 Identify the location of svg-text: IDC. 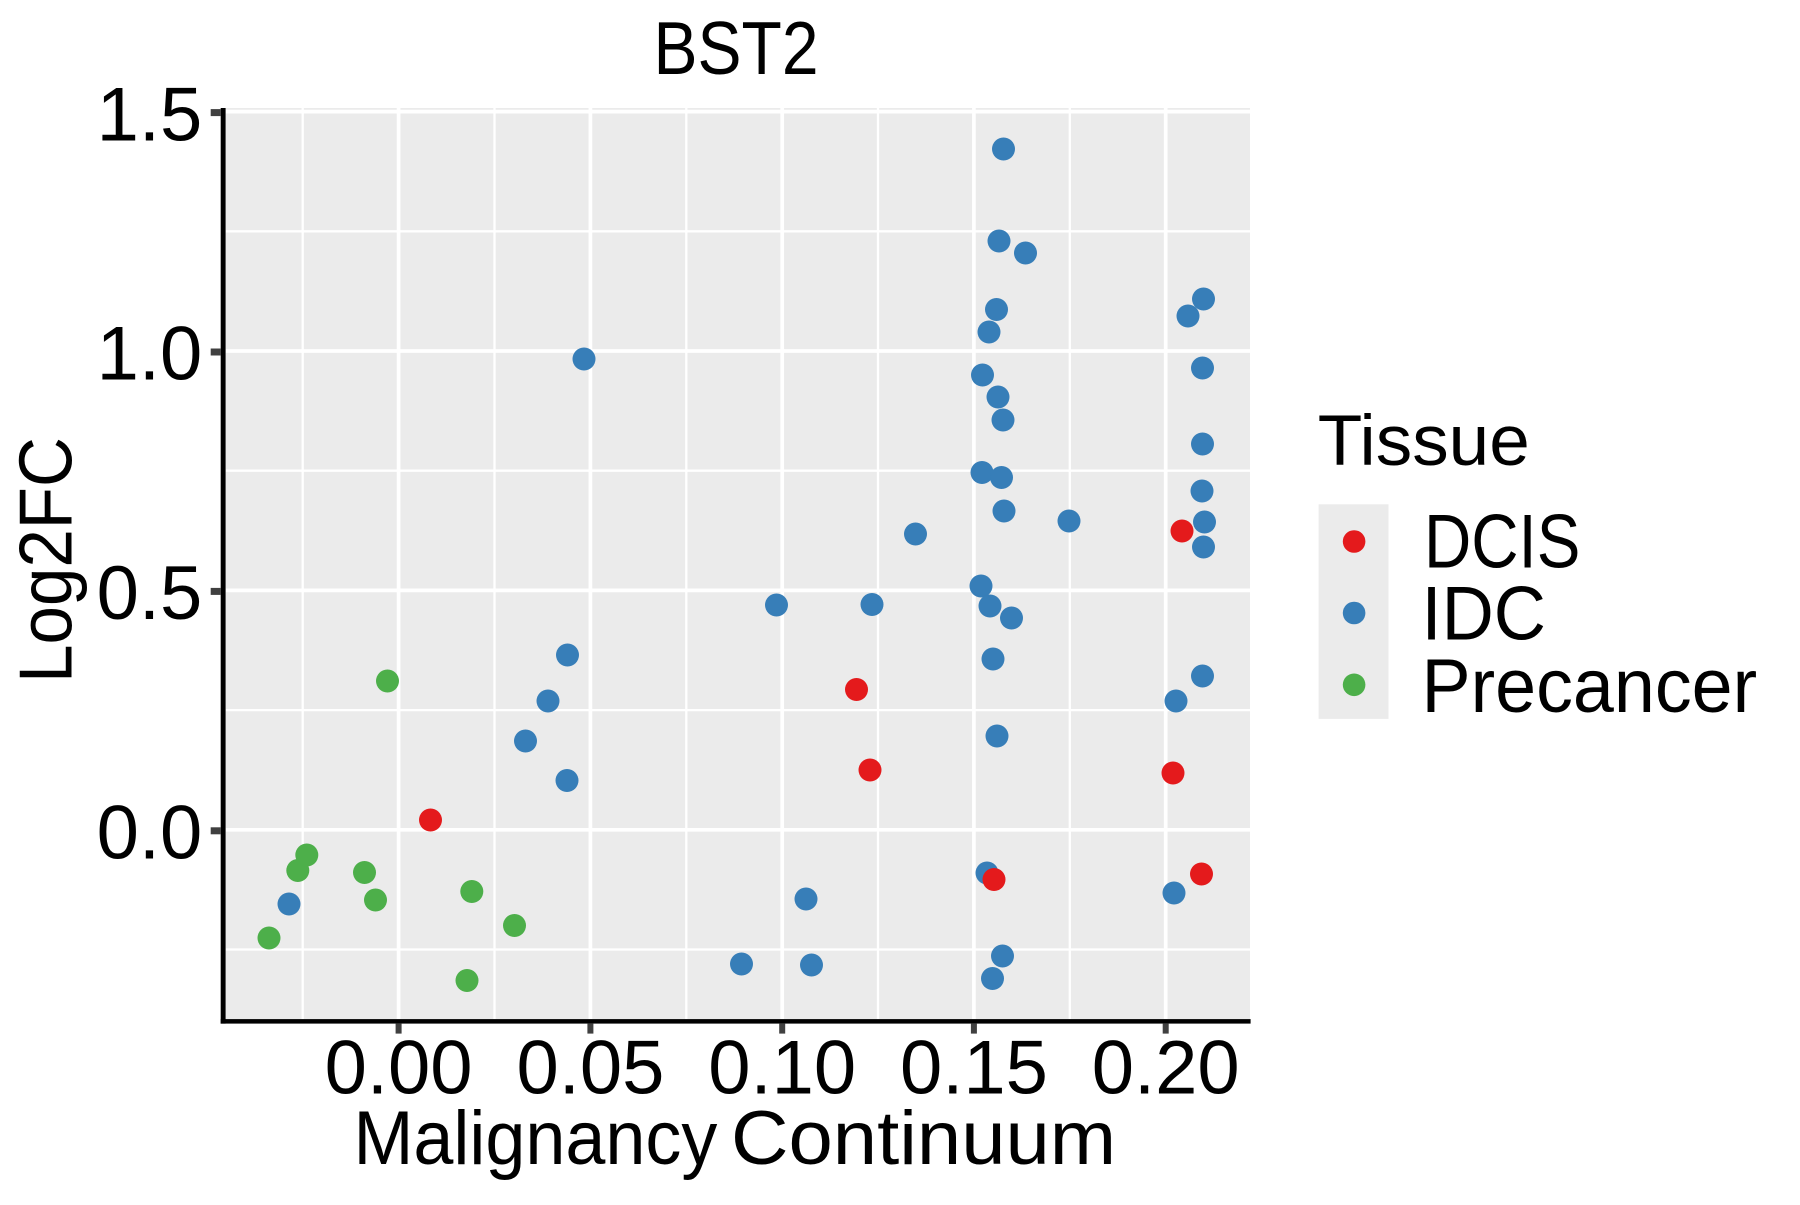
(1484, 613).